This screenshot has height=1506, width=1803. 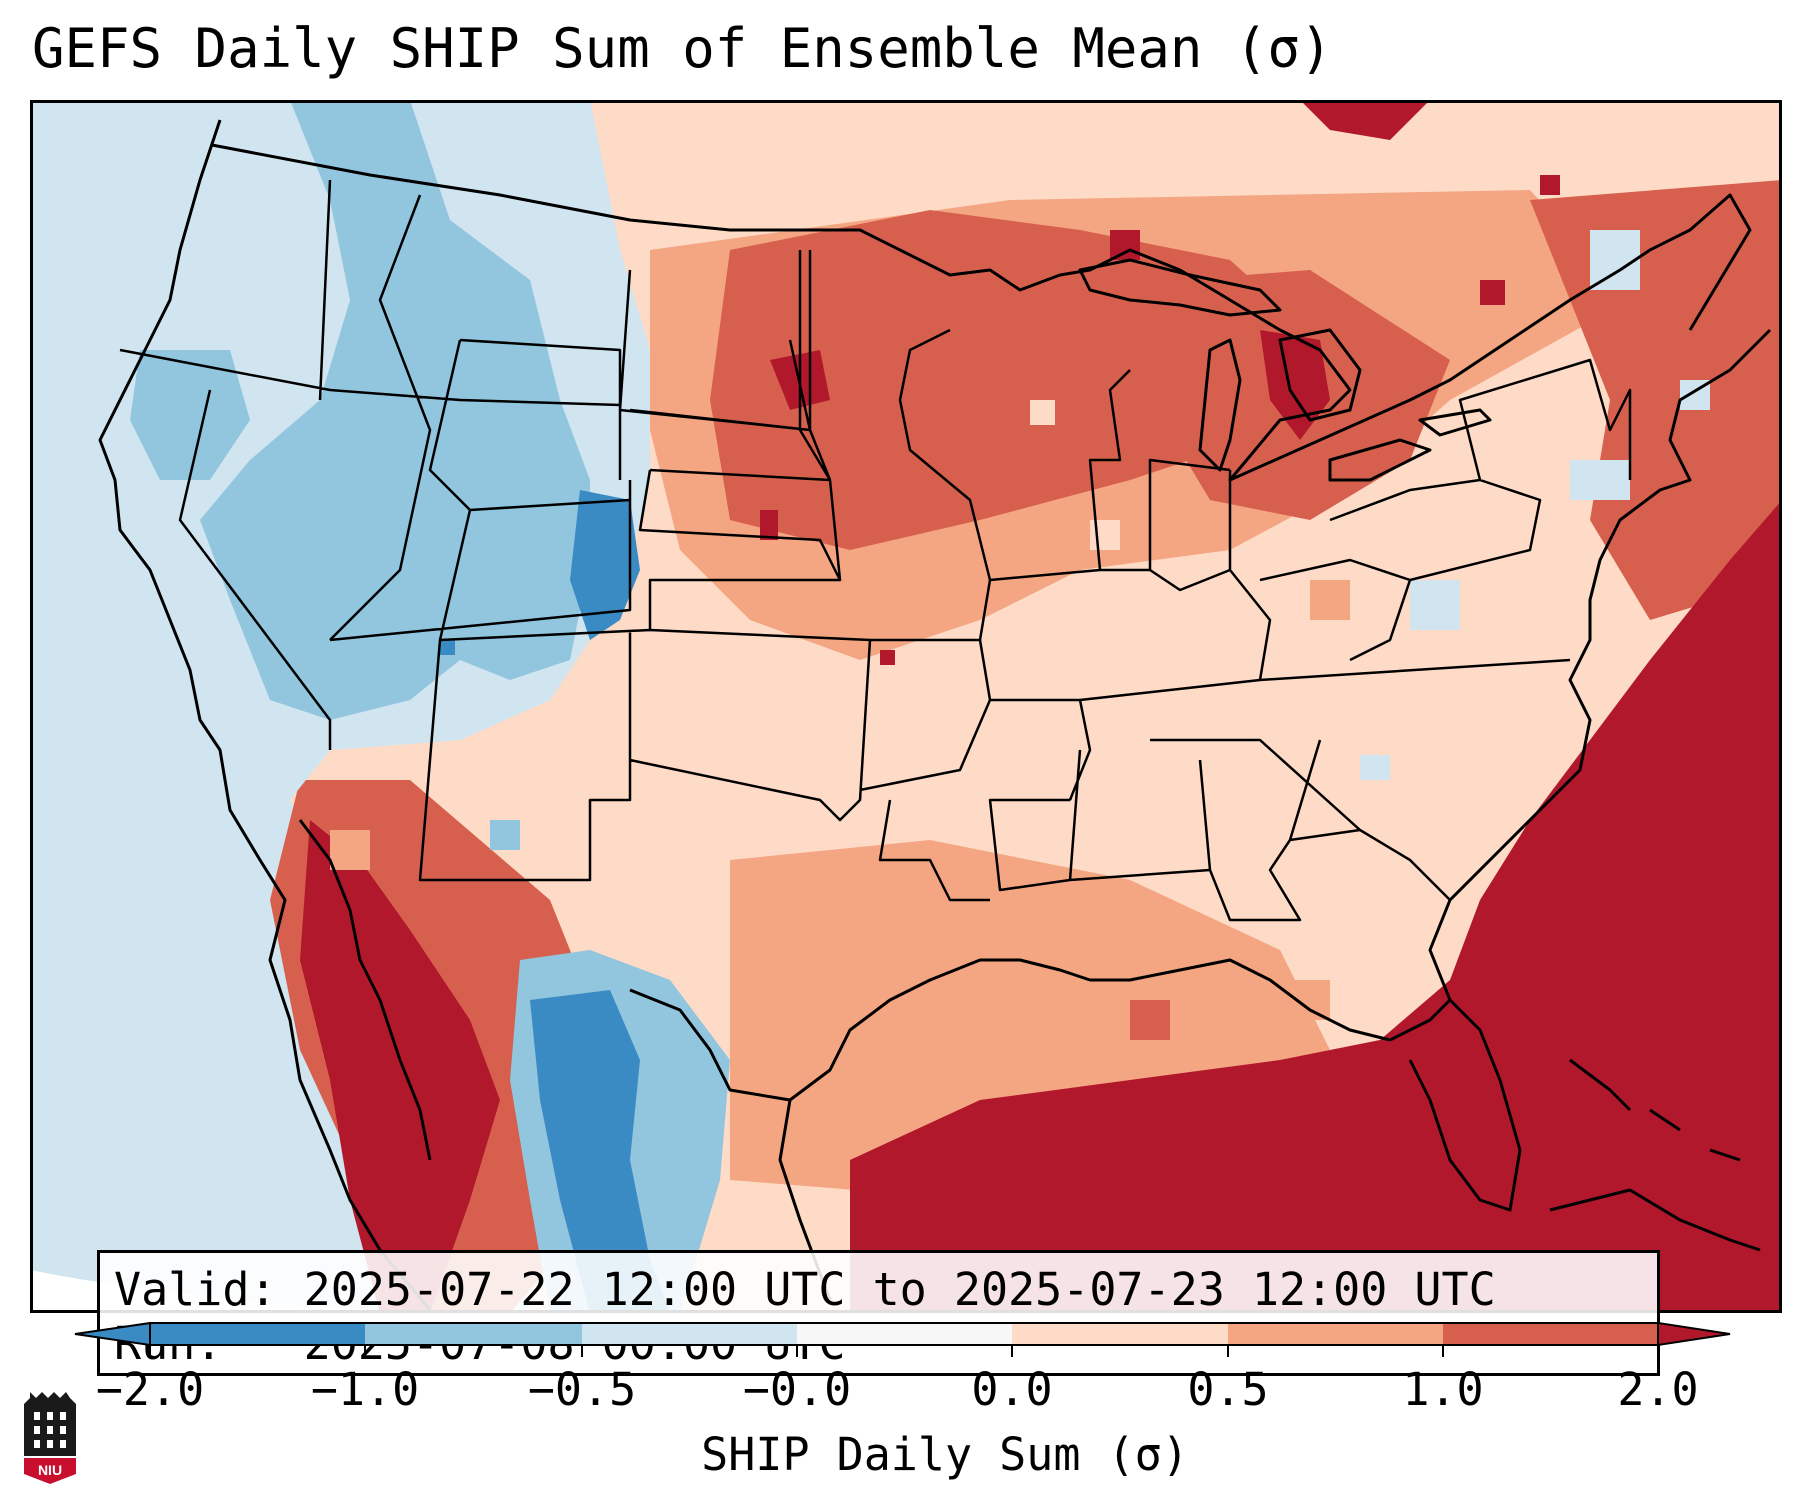 I want to click on coast-east, so click(x=1600, y=664).